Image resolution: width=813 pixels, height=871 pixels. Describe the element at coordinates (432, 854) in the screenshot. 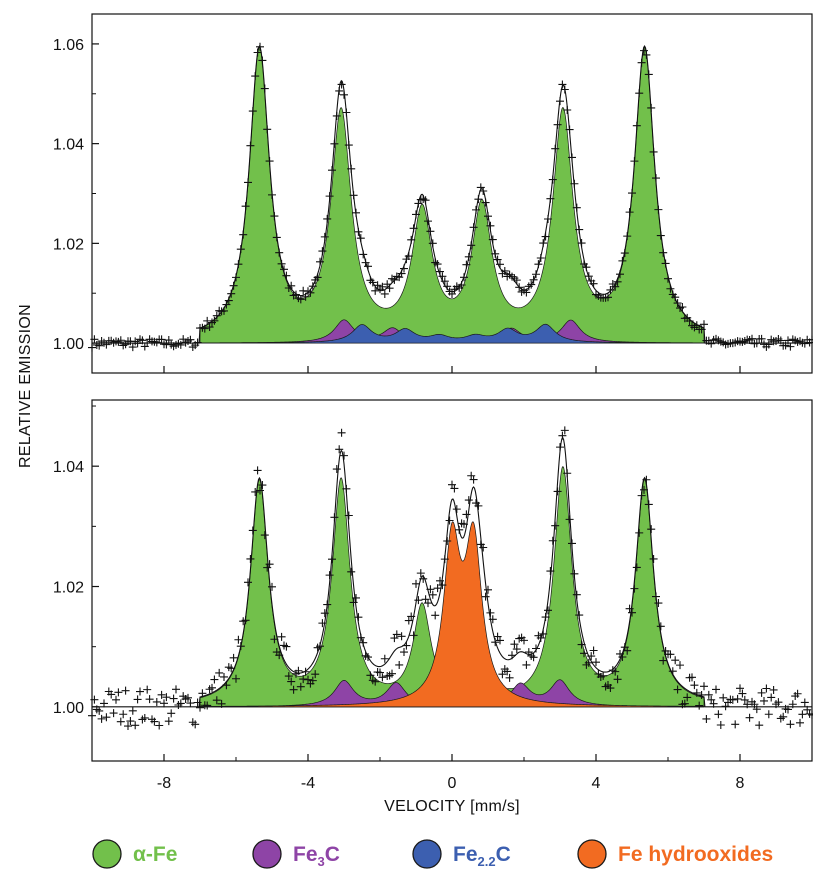

I see `legend: α-Fe Fe3C Fe2.2C Fe hydrooxides` at that location.